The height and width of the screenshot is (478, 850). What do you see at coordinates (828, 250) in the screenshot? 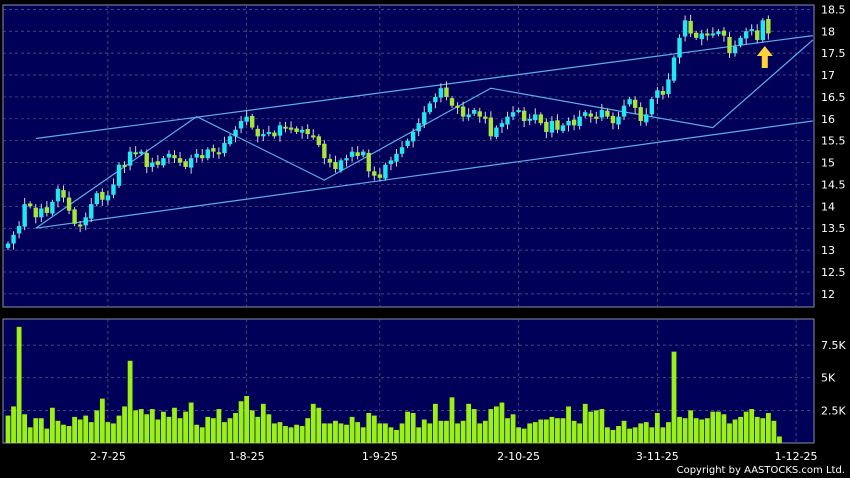
I see `price-tick-label: 13` at bounding box center [828, 250].